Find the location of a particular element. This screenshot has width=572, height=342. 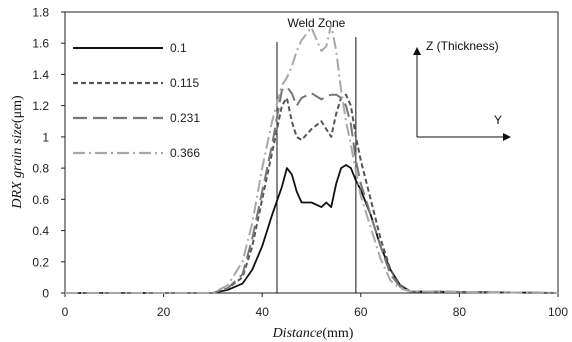

y-tick-label: 0 is located at coordinates (45, 294).